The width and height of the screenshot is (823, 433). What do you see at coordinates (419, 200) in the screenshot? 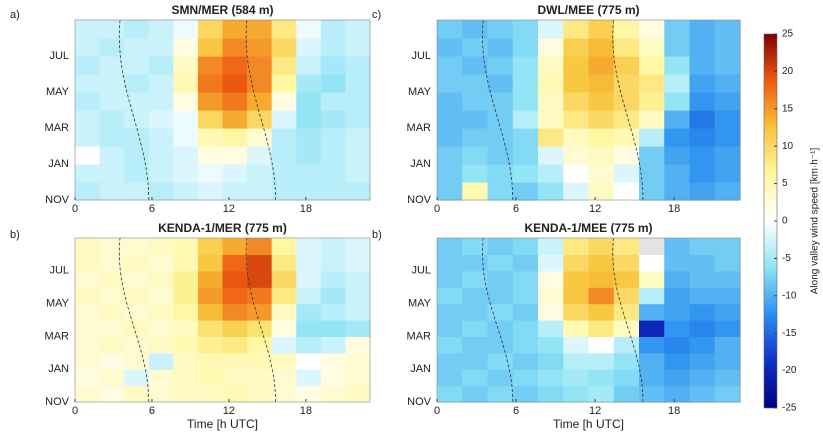
I see `y-tick-label: NOV` at bounding box center [419, 200].